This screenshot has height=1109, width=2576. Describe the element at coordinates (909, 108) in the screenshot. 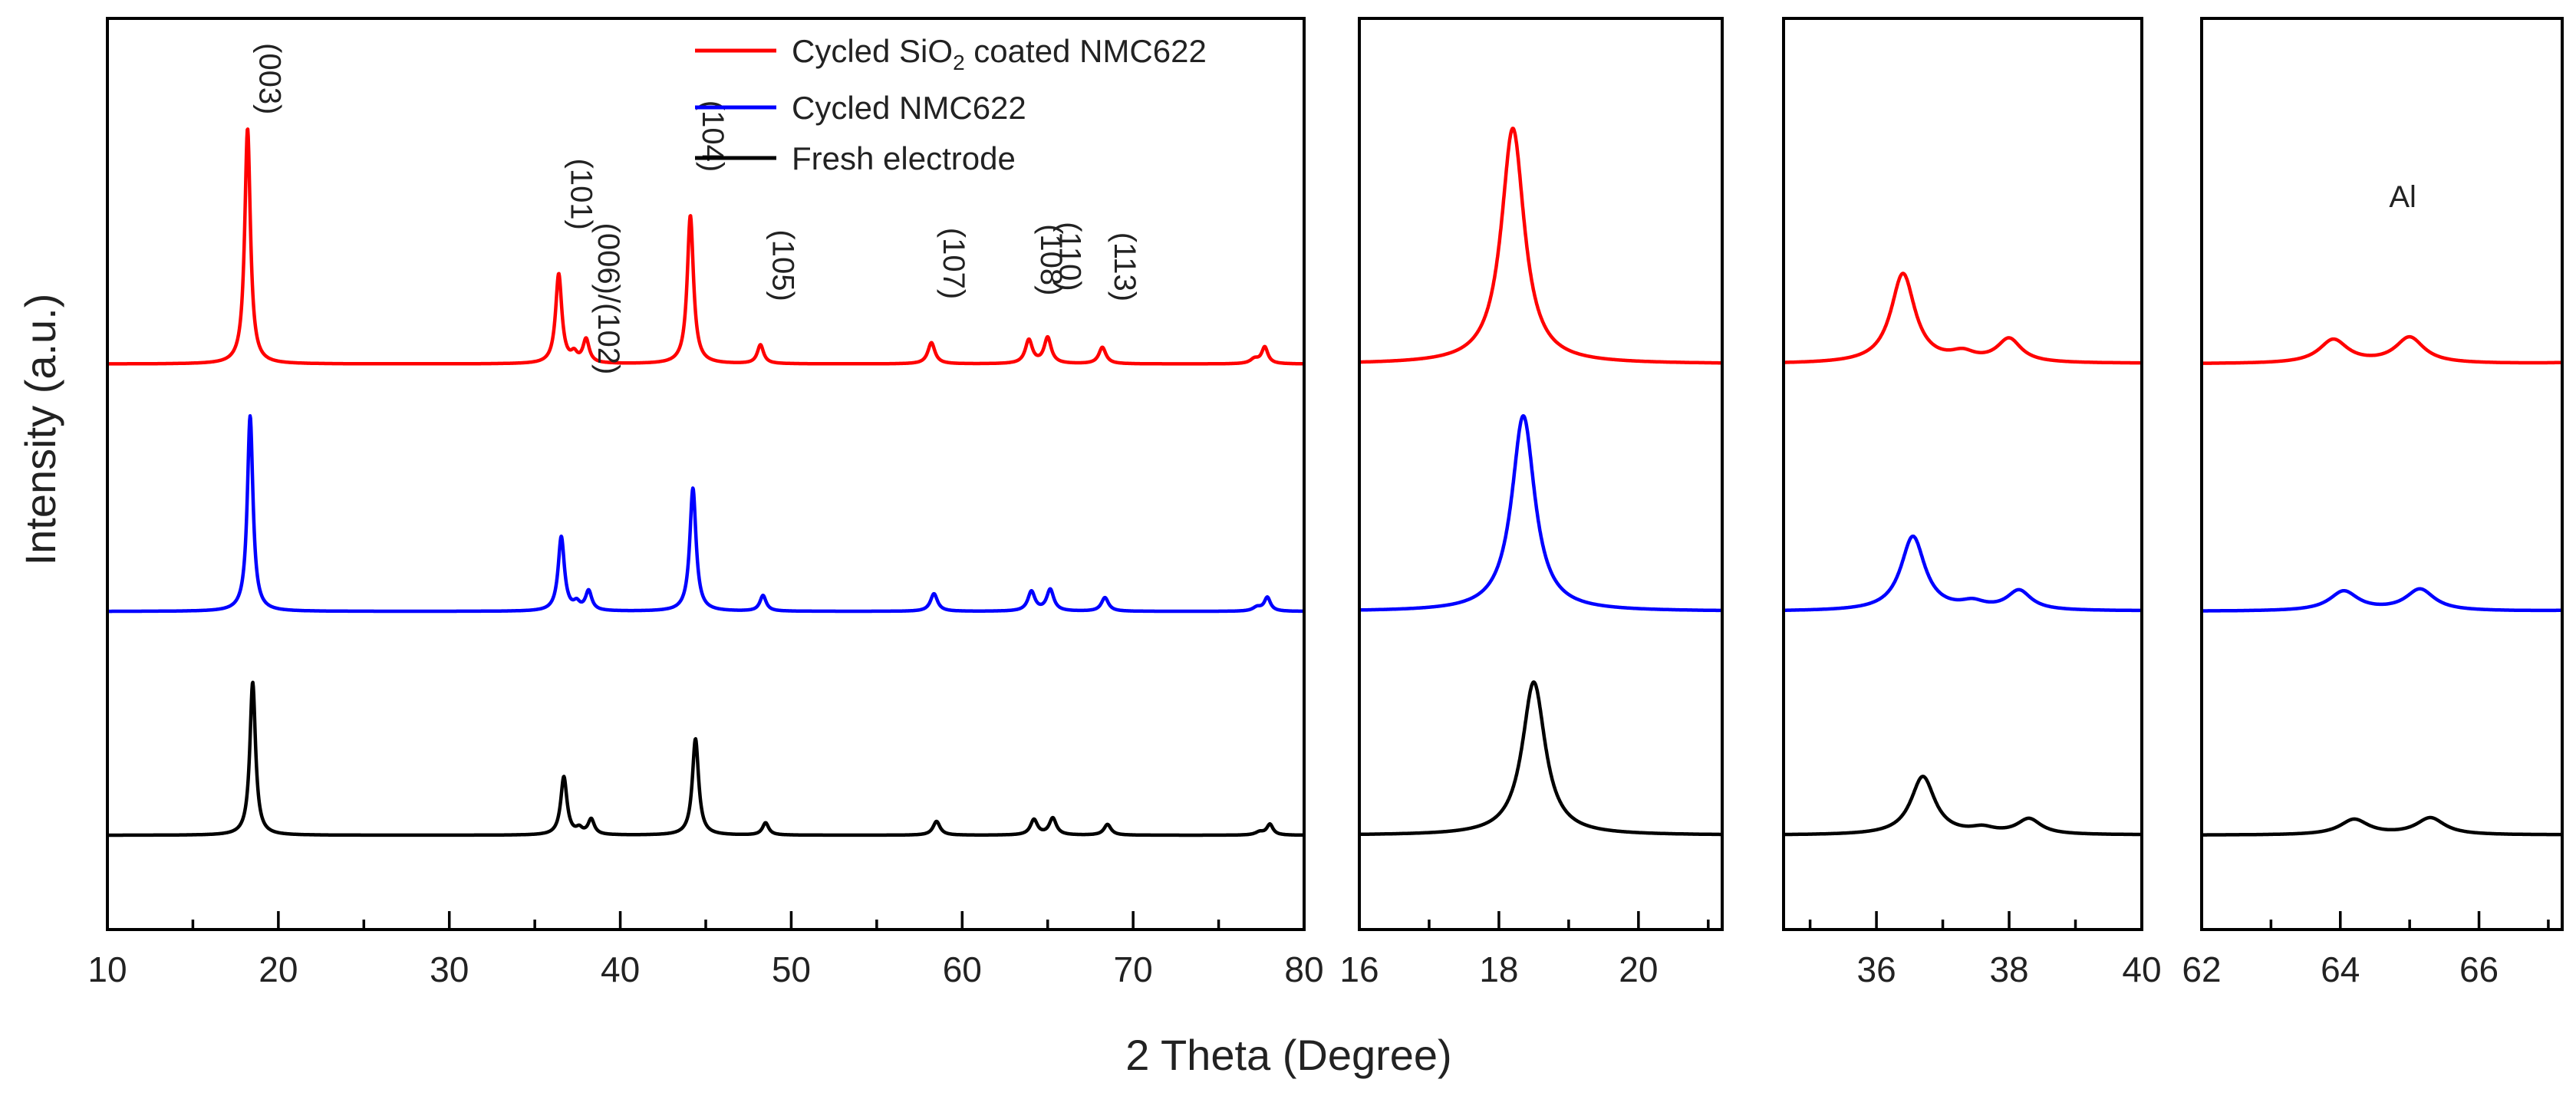

I see `legend-label-1: Cycled NMC622` at that location.